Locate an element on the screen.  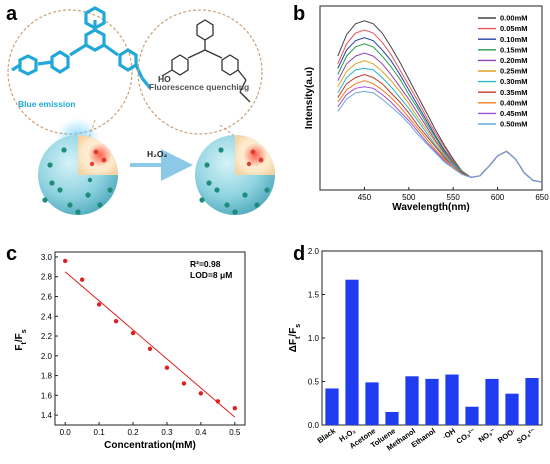
h2o2-label: H₂O₂ is located at coordinates (157, 154).